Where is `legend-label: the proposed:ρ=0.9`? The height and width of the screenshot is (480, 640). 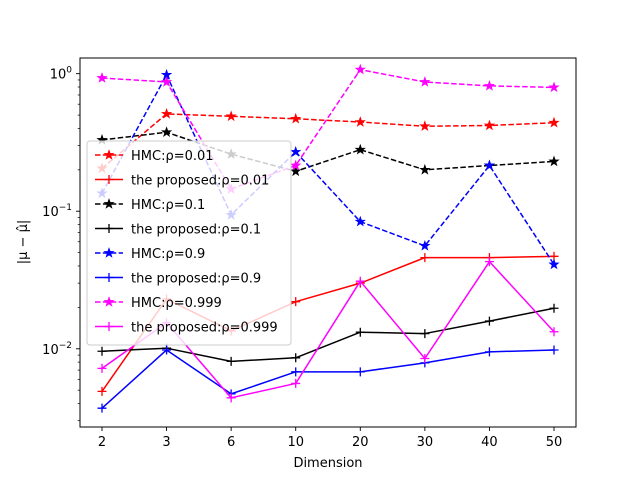 legend-label: the proposed:ρ=0.9 is located at coordinates (196, 279).